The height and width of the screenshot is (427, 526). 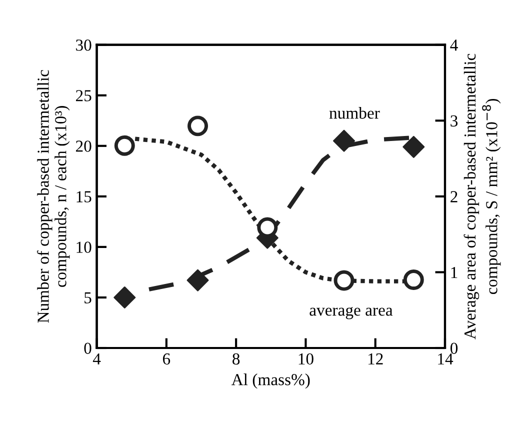 I want to click on x-tick-label: 10, so click(x=306, y=359).